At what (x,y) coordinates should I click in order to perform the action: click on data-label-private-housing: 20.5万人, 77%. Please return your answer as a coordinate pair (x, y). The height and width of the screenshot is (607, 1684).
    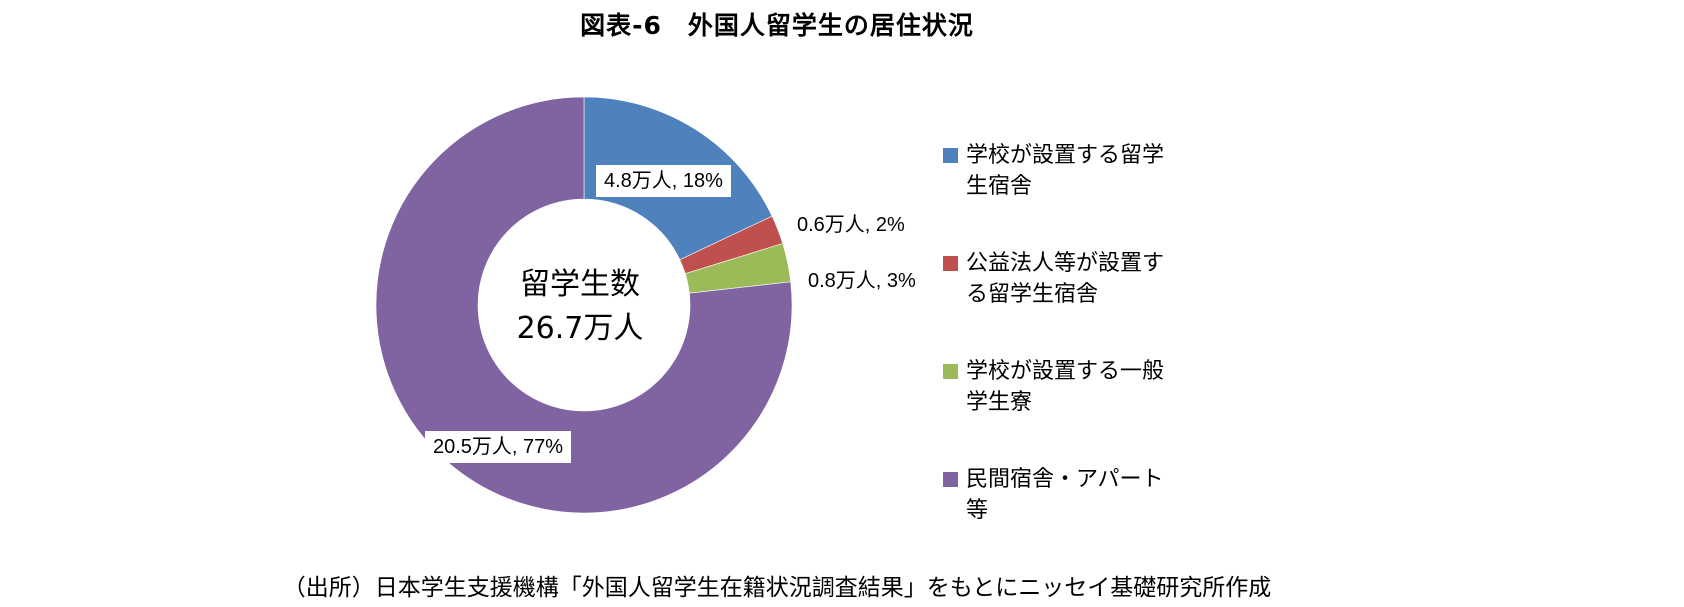
    Looking at the image, I should click on (498, 447).